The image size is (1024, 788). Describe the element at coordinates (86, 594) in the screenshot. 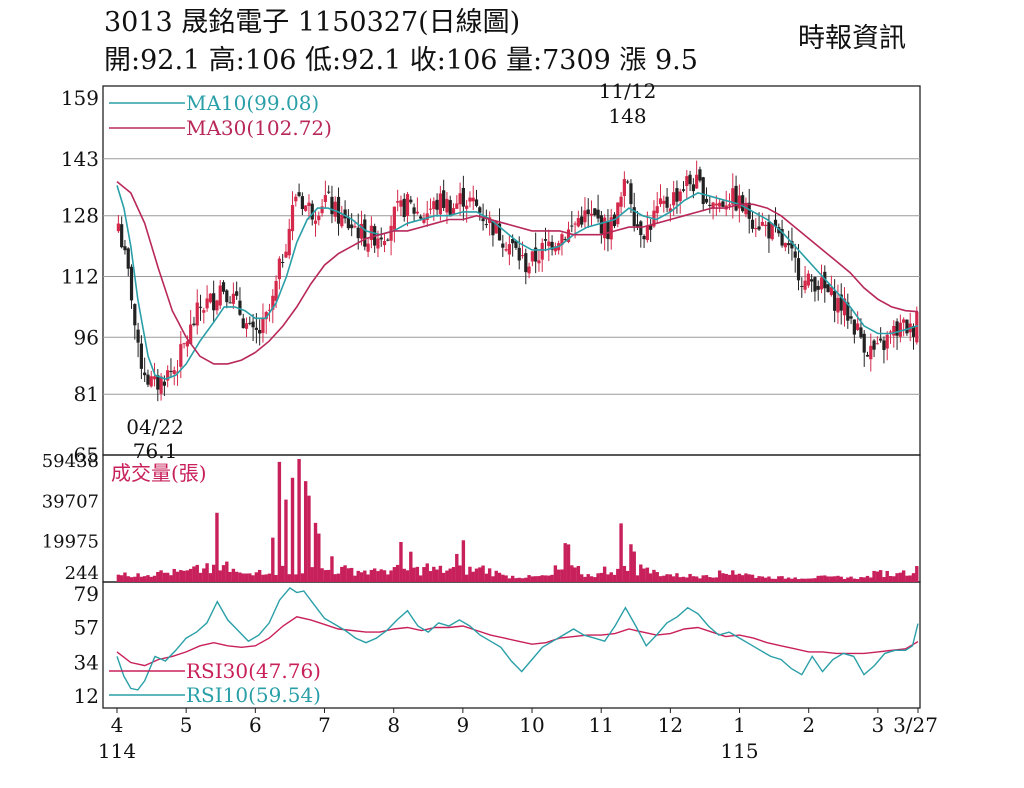

I see `rsi-tick-label: 79` at that location.